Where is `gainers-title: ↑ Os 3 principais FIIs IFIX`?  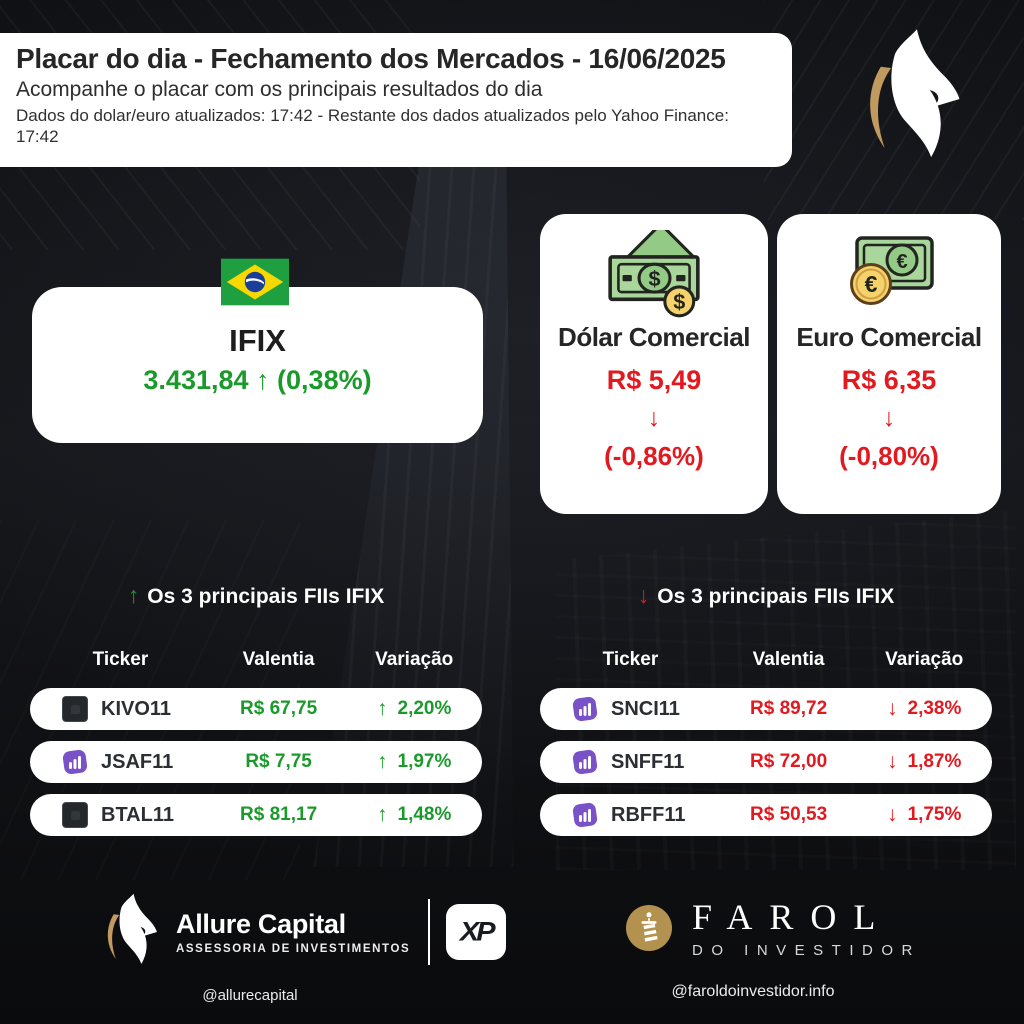
gainers-title: ↑ Os 3 principais FIIs IFIX is located at coordinates (256, 595).